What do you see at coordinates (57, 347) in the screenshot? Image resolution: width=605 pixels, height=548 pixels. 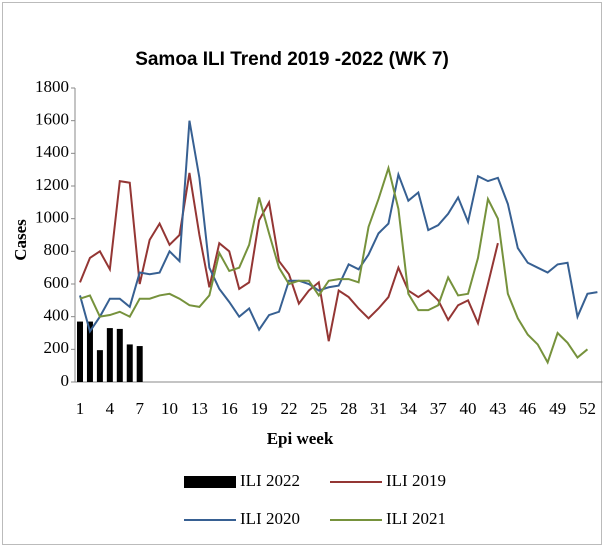 I see `y-tick-label: 200` at bounding box center [57, 347].